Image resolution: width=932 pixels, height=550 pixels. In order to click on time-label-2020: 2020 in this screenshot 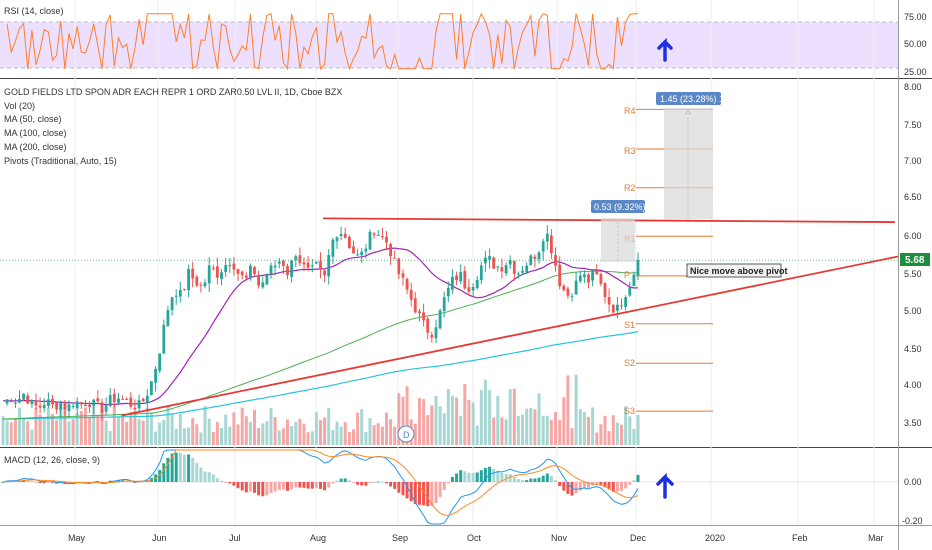, I will do `click(715, 538)`.